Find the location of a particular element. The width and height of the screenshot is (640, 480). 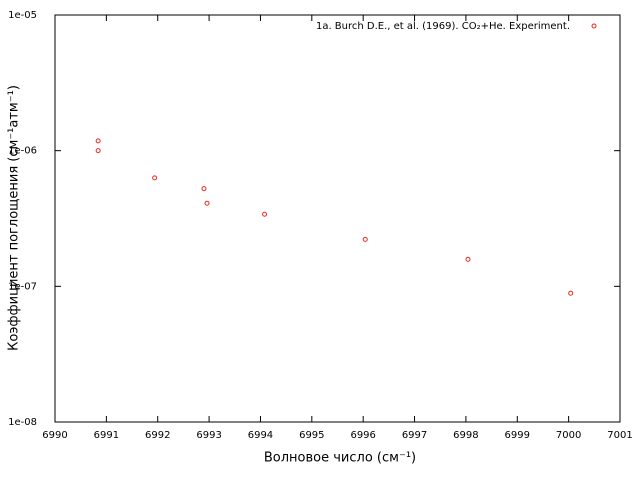

x-tick-label: 6998 is located at coordinates (465, 435).